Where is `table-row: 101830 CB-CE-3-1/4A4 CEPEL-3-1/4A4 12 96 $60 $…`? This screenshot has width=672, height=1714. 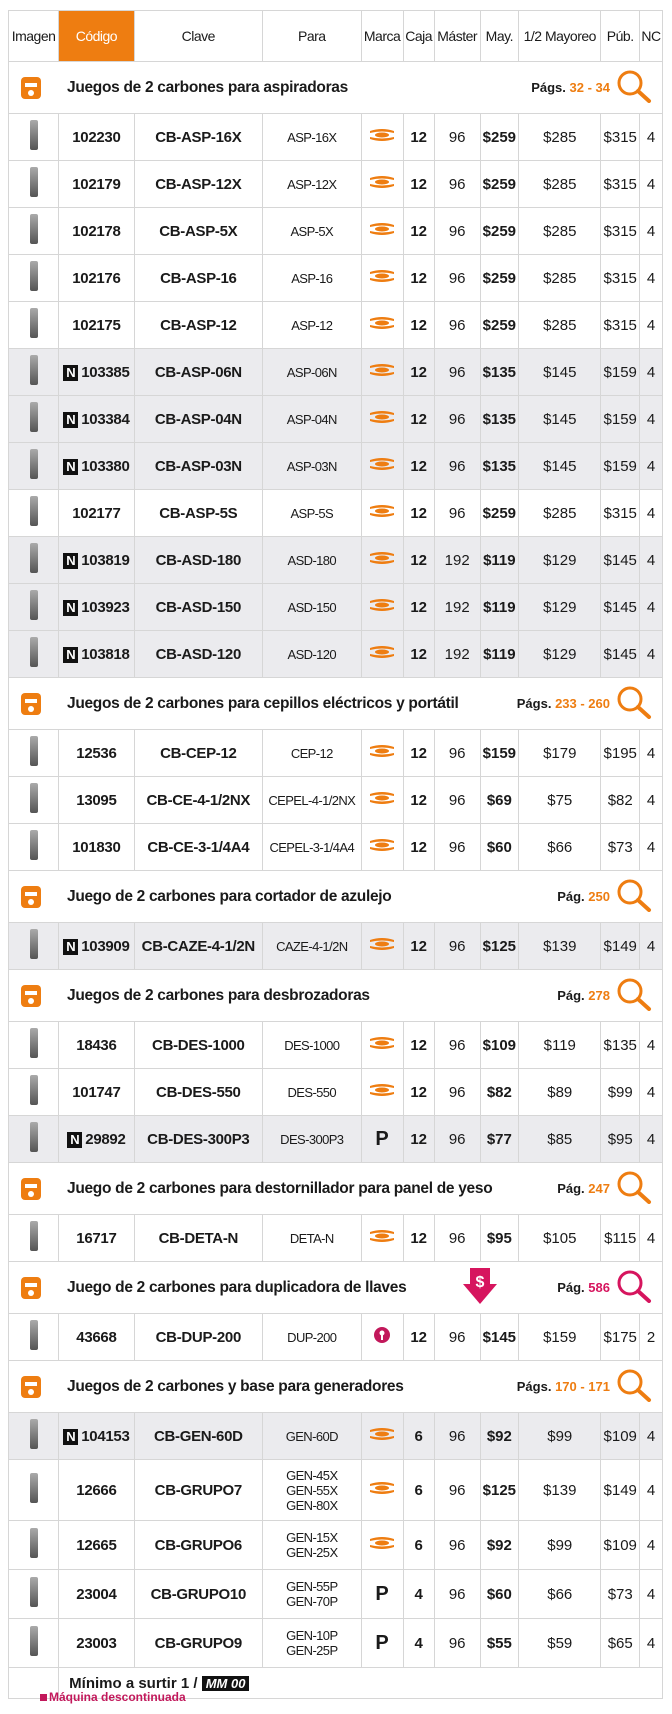 table-row: 101830 CB-CE-3-1/4A4 CEPEL-3-1/4A4 12 96 $60 $… is located at coordinates (335, 847).